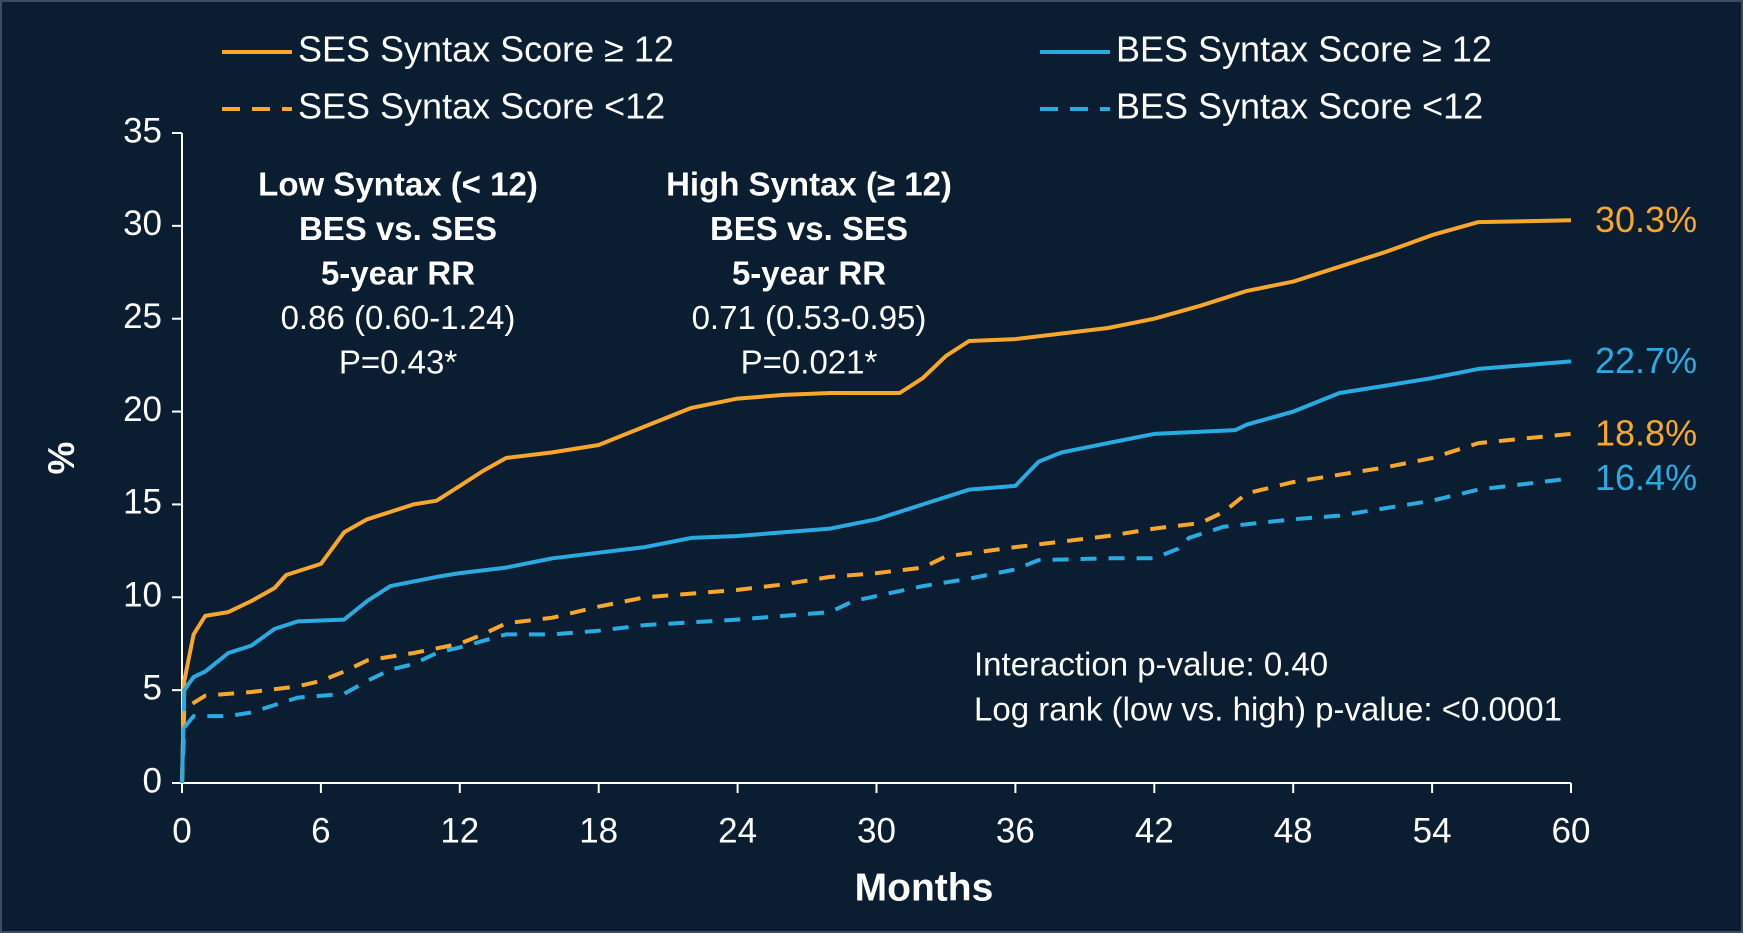 Image resolution: width=1743 pixels, height=933 pixels. What do you see at coordinates (142, 316) in the screenshot?
I see `y-tick-label: 25` at bounding box center [142, 316].